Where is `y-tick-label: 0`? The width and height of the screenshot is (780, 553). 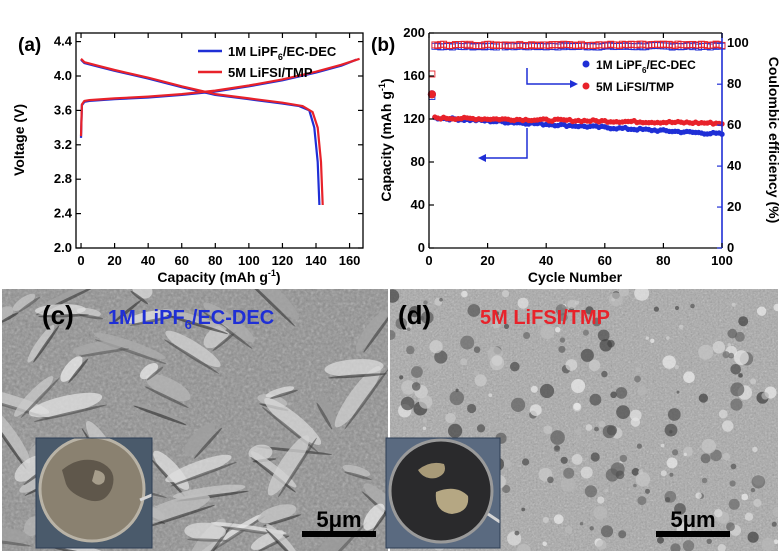
y-tick-label: 0 is located at coordinates (421, 247).